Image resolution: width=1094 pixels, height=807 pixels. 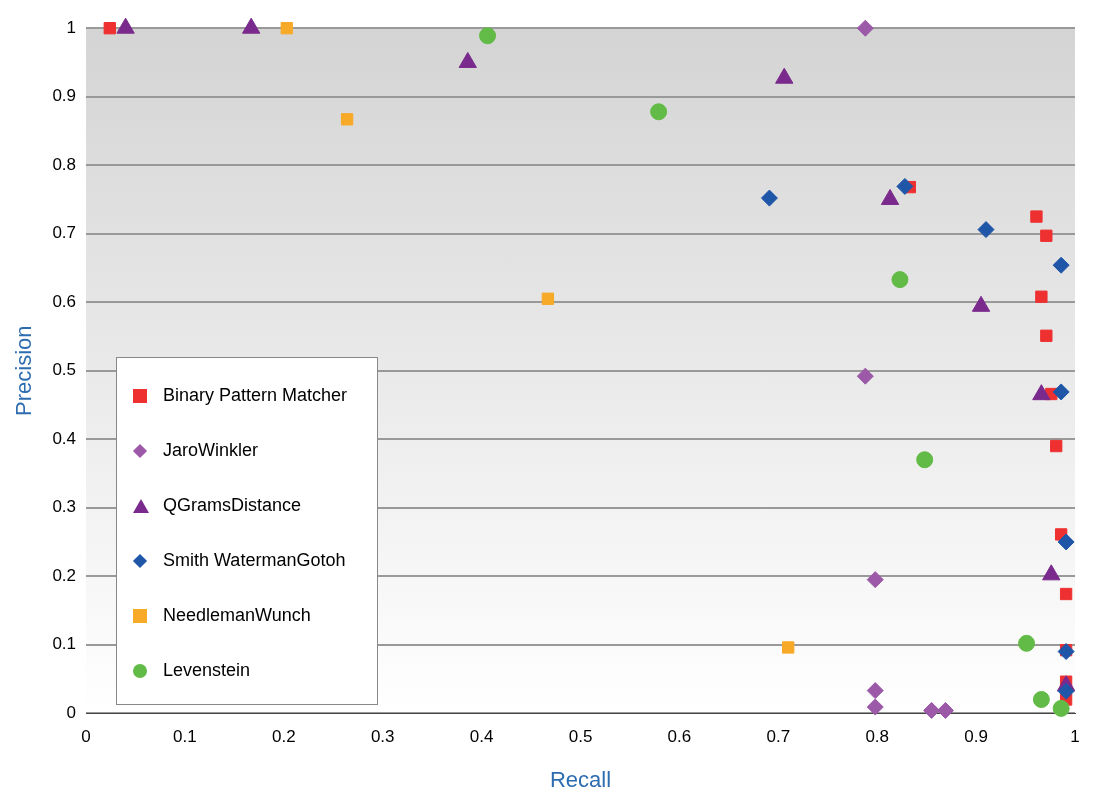 What do you see at coordinates (232, 505) in the screenshot?
I see `legend-label: QGramsDistance` at bounding box center [232, 505].